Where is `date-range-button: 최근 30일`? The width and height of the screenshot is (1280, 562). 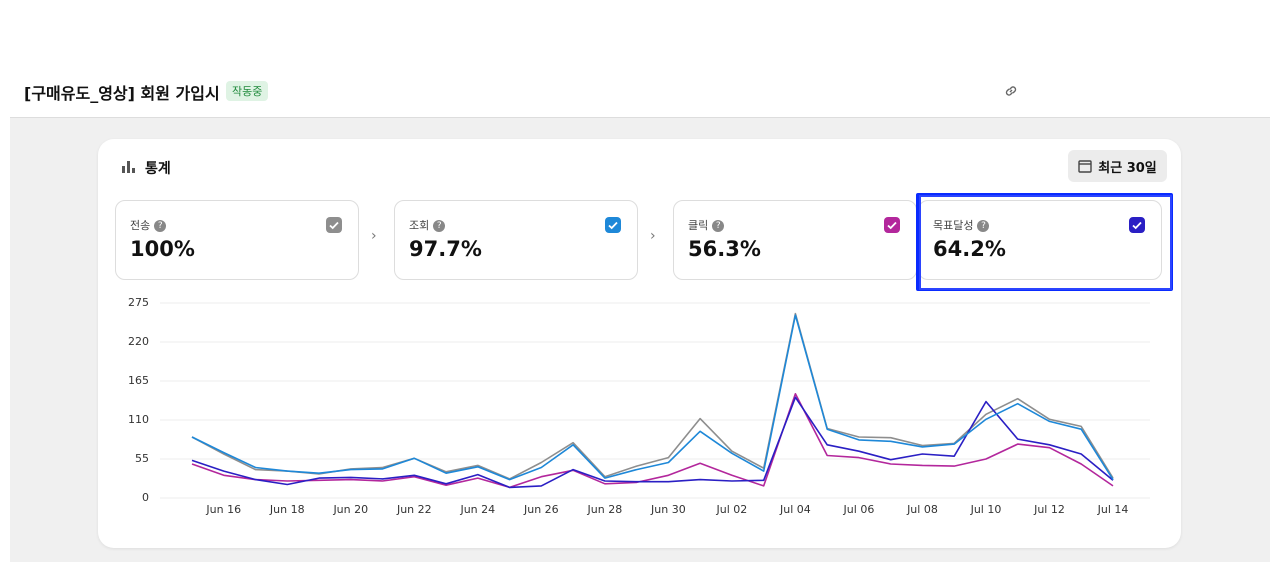 date-range-button: 최근 30일 is located at coordinates (1117, 166).